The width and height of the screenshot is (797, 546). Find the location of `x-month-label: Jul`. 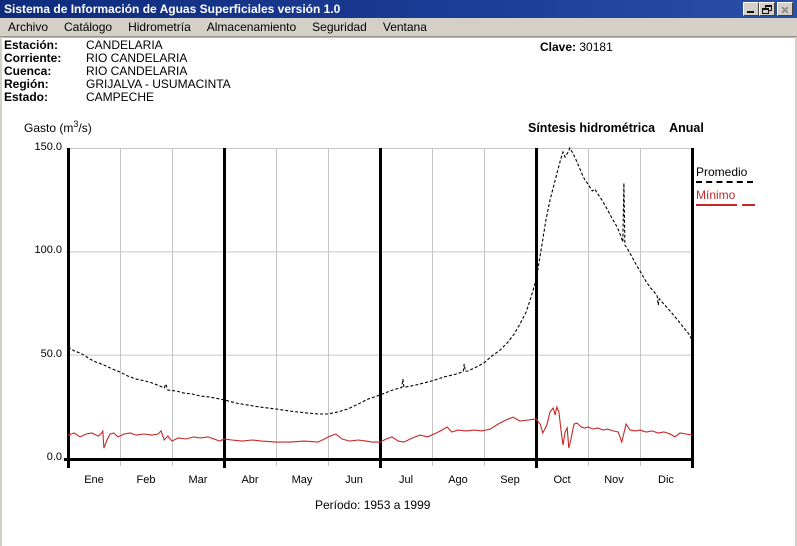

x-month-label: Jul is located at coordinates (406, 480).